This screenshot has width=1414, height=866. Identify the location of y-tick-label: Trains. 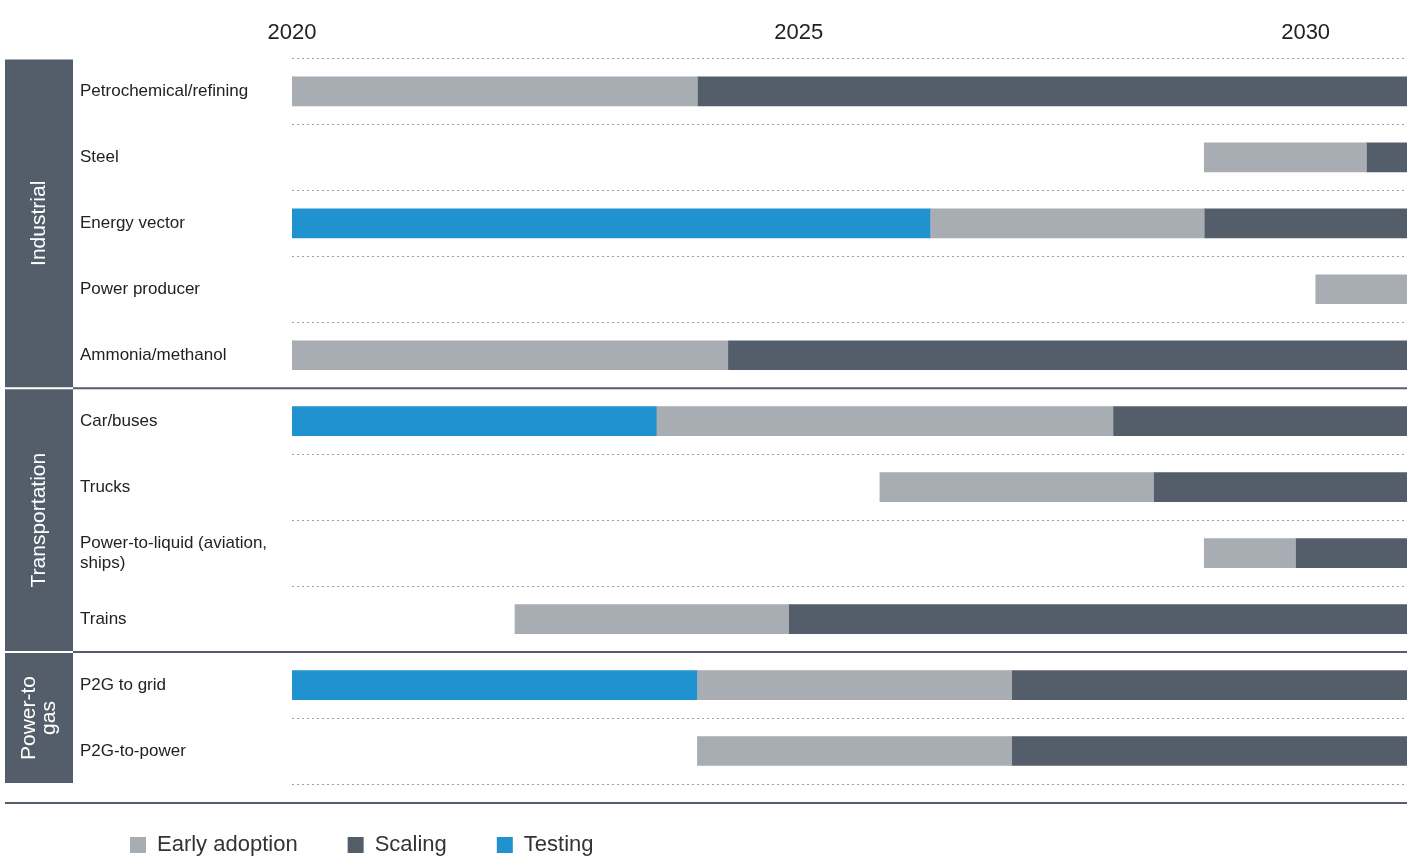
(103, 618).